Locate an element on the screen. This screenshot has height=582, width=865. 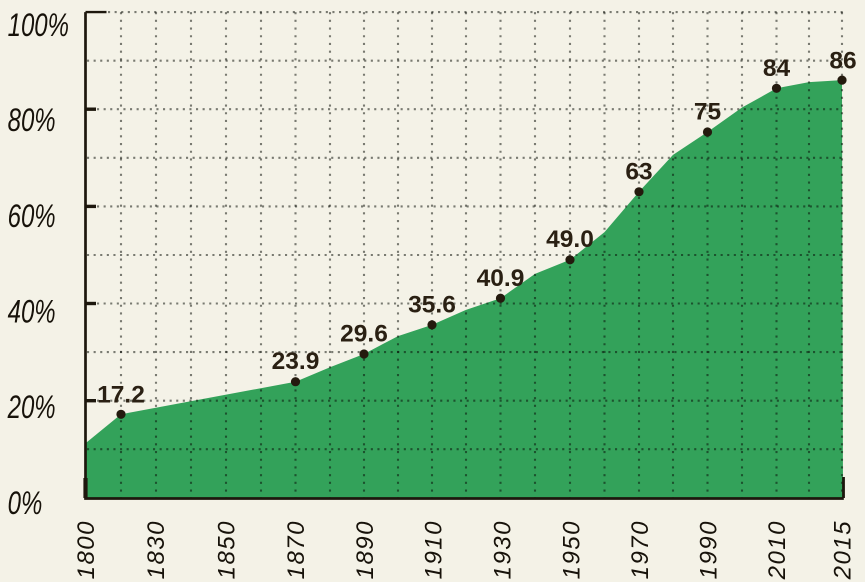
svg-text: 35.6 is located at coordinates (432, 305).